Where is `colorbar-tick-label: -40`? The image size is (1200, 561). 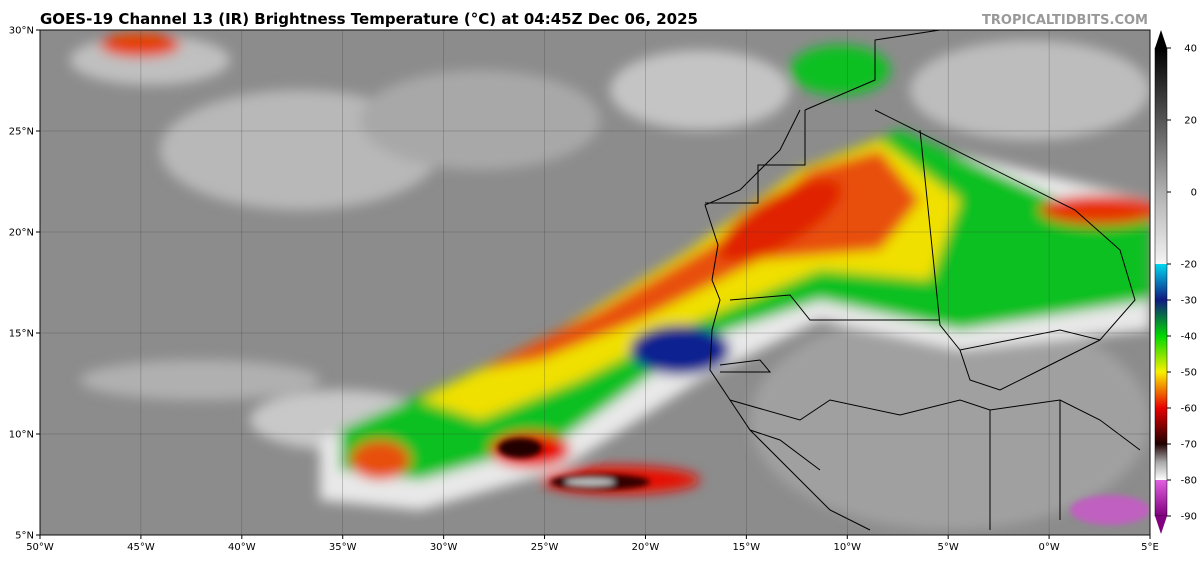
colorbar-tick-label: -40 is located at coordinates (1189, 337).